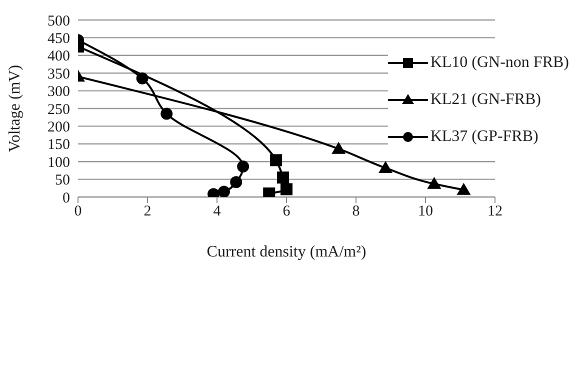  I want to click on legend-label: KL10 (GN-non FRB), so click(499, 63).